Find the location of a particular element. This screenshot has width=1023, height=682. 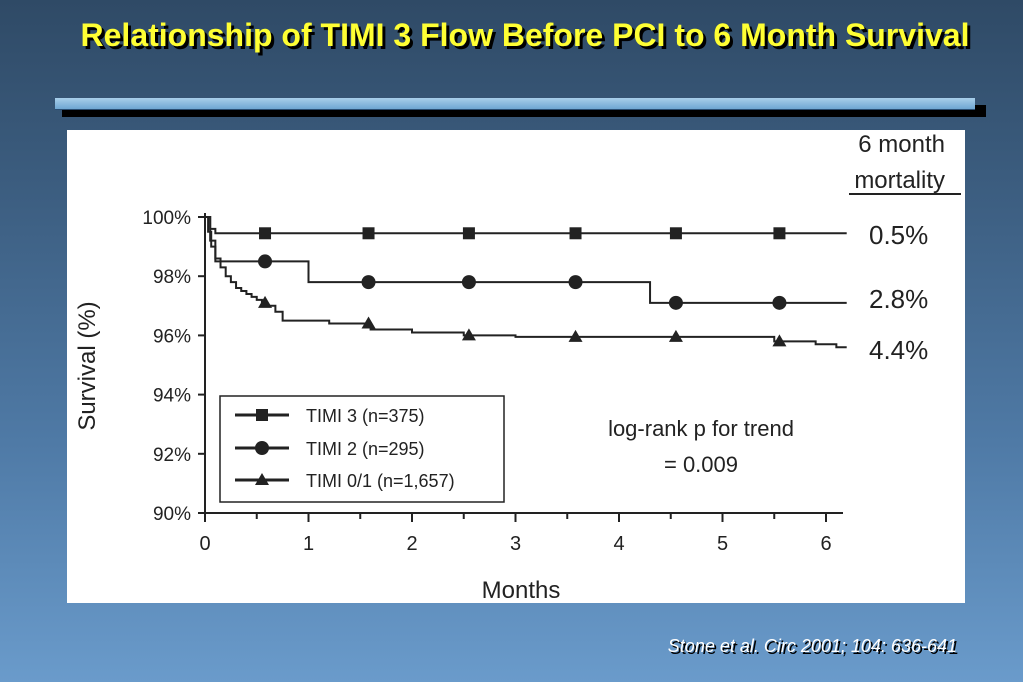

x-tick-label: 1 is located at coordinates (308, 544).